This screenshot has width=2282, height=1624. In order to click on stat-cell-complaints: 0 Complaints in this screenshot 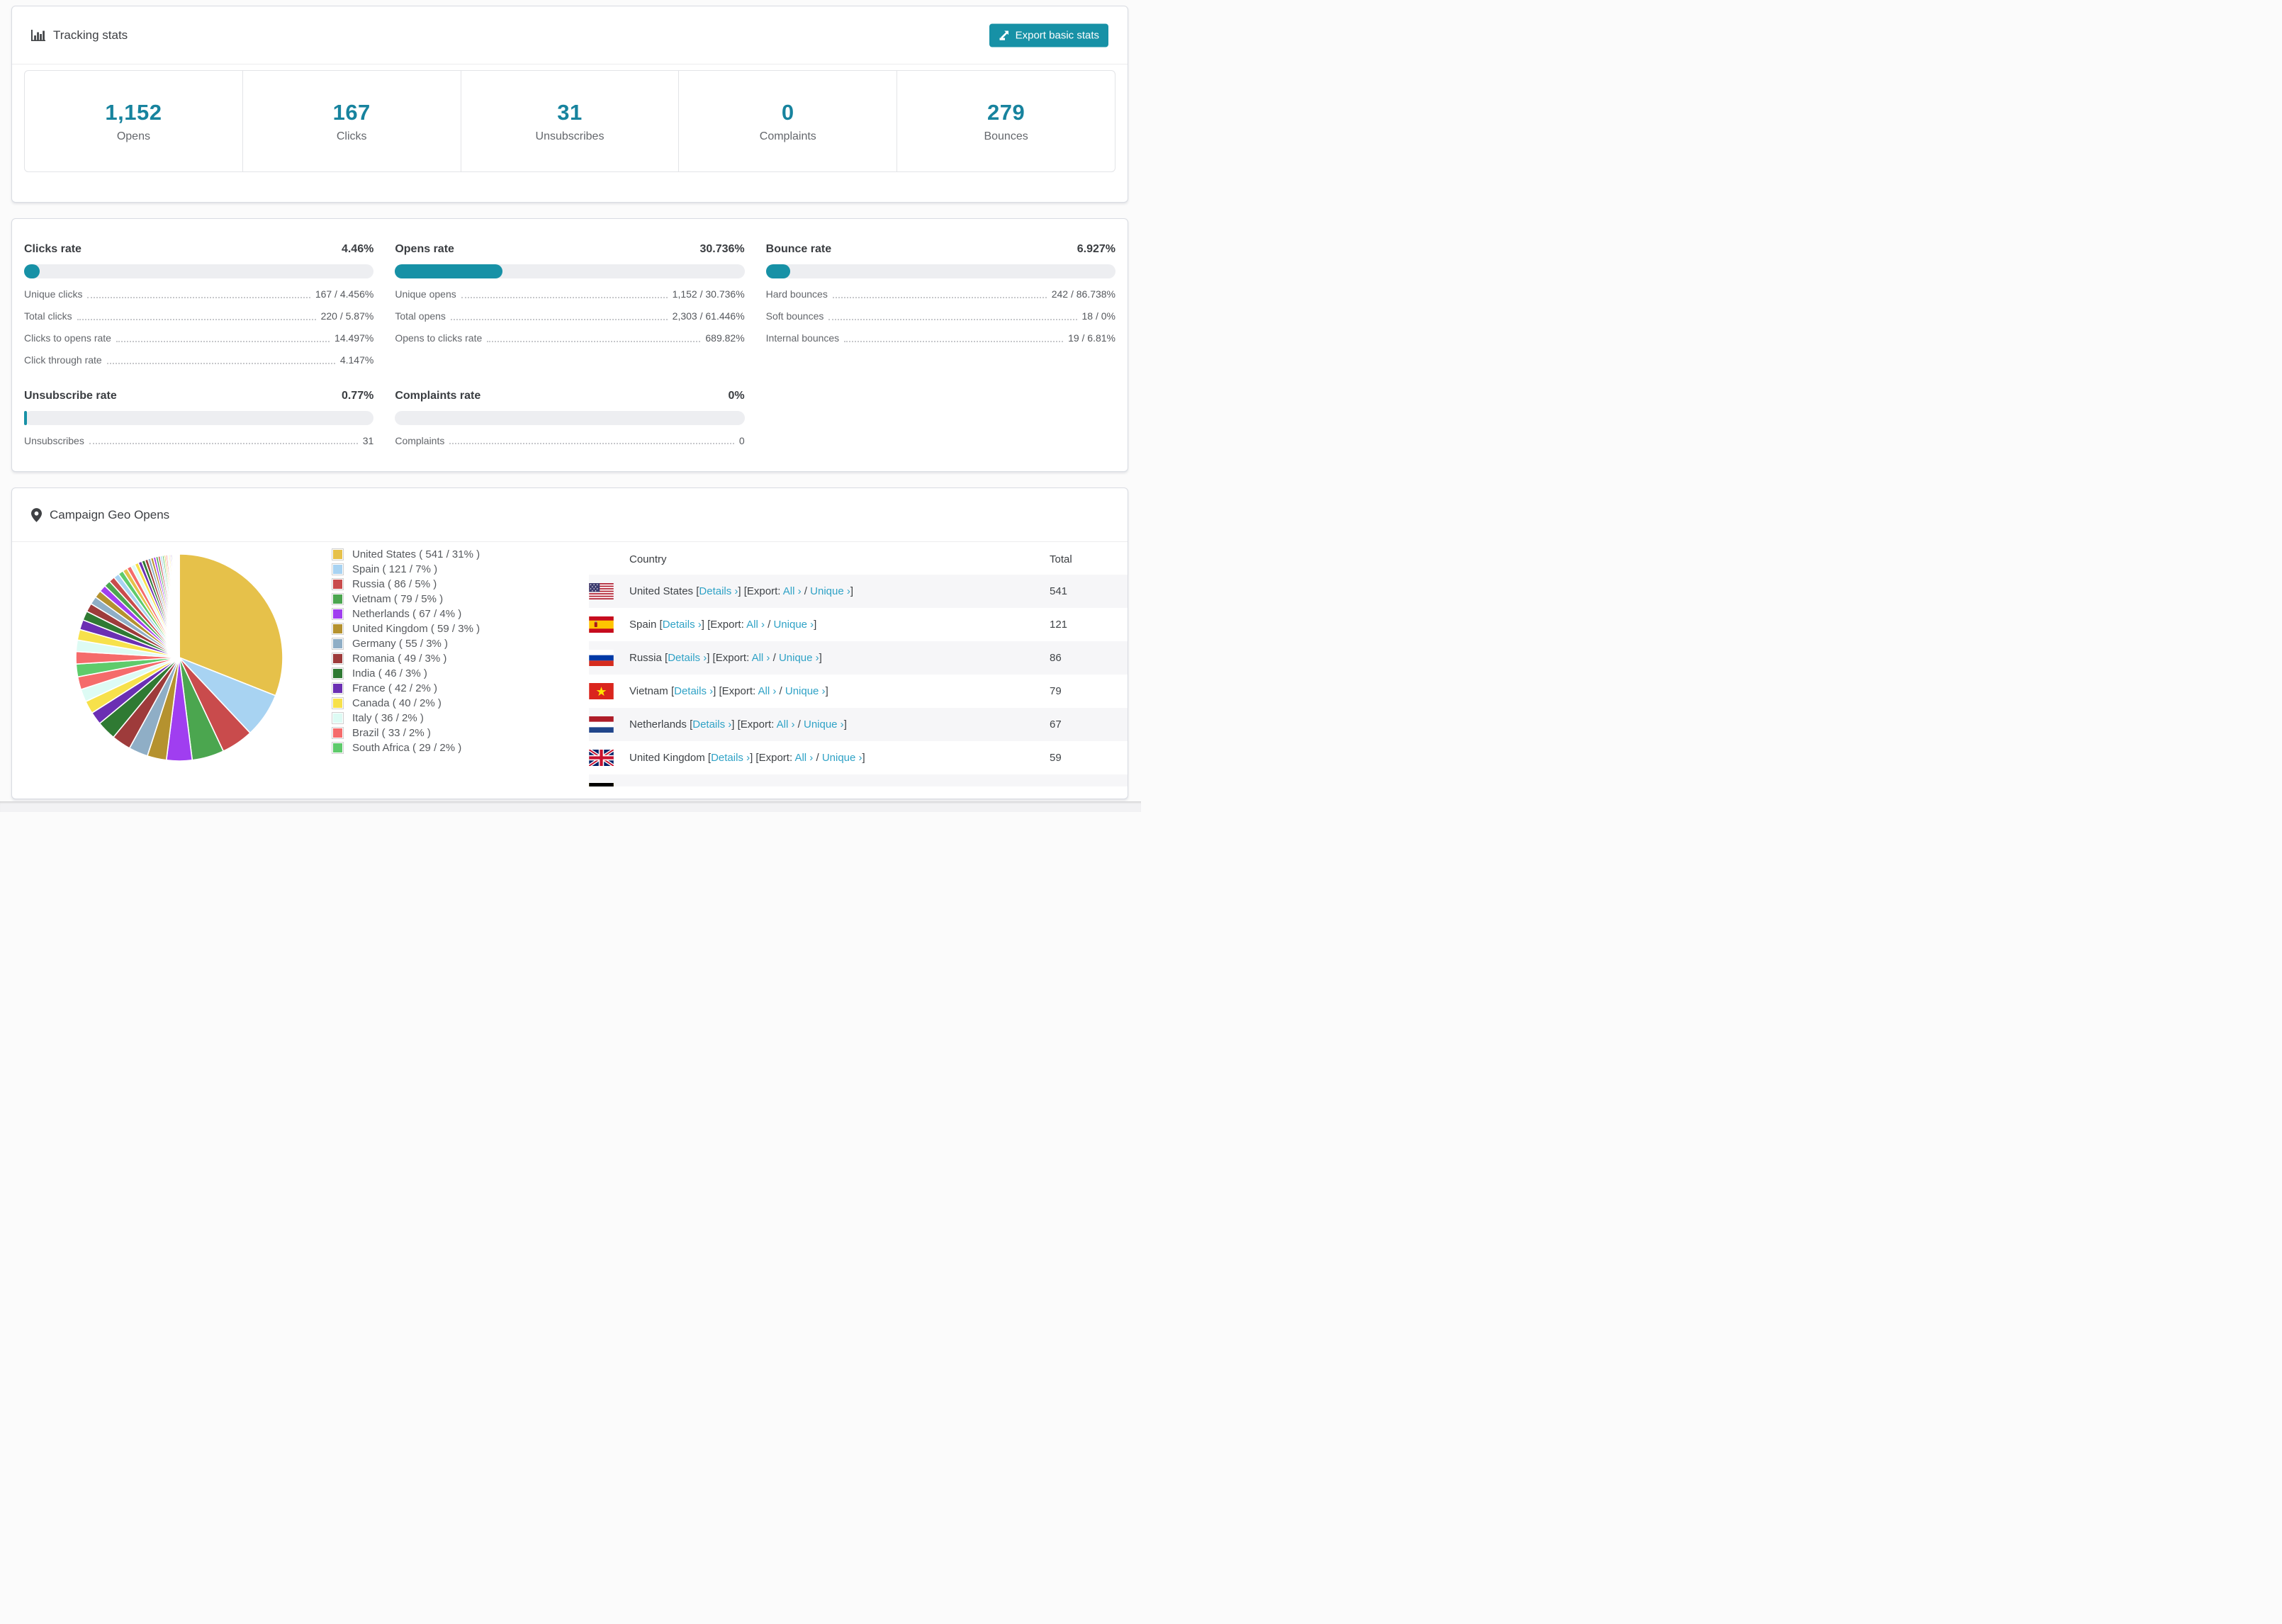, I will do `click(787, 121)`.